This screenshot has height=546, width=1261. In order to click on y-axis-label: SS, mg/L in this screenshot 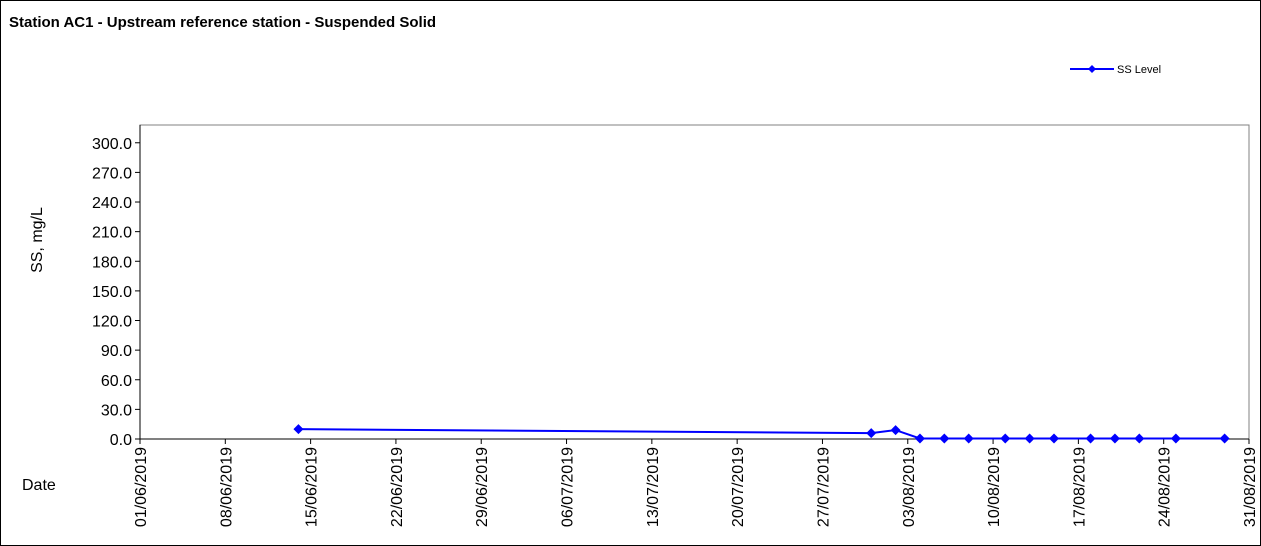, I will do `click(37, 240)`.